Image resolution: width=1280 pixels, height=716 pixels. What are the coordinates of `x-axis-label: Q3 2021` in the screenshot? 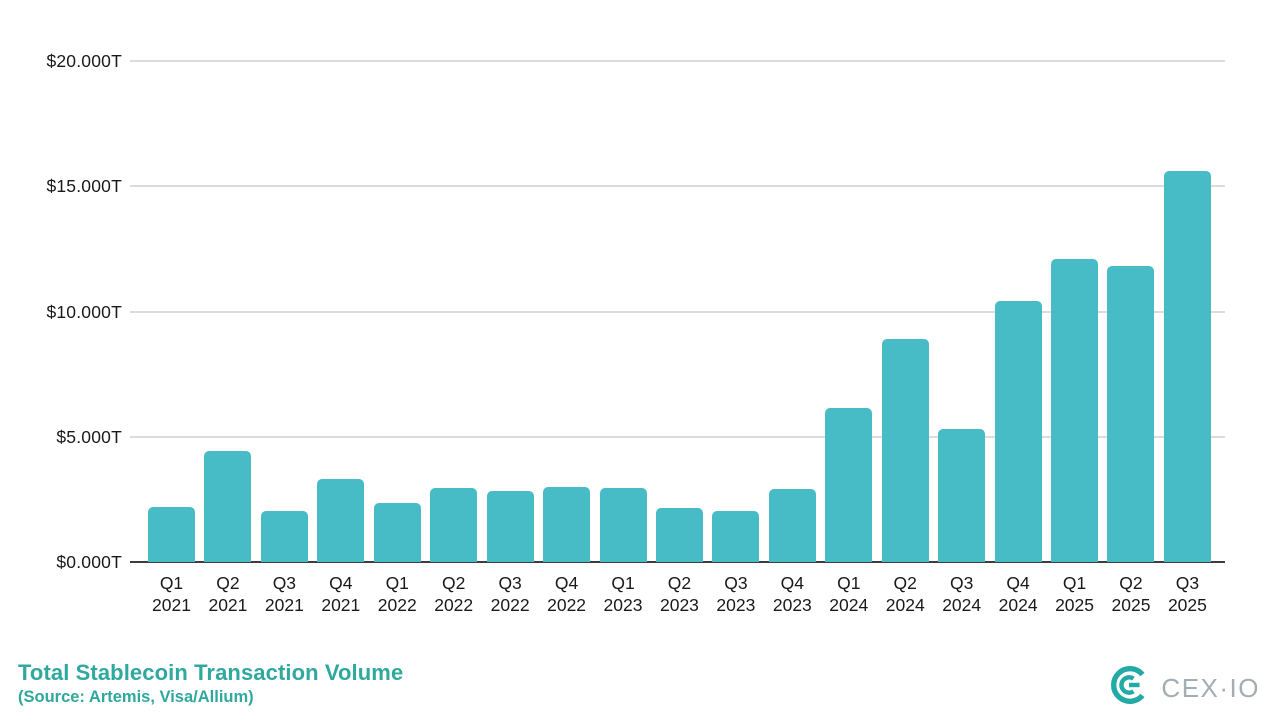 It's located at (284, 594).